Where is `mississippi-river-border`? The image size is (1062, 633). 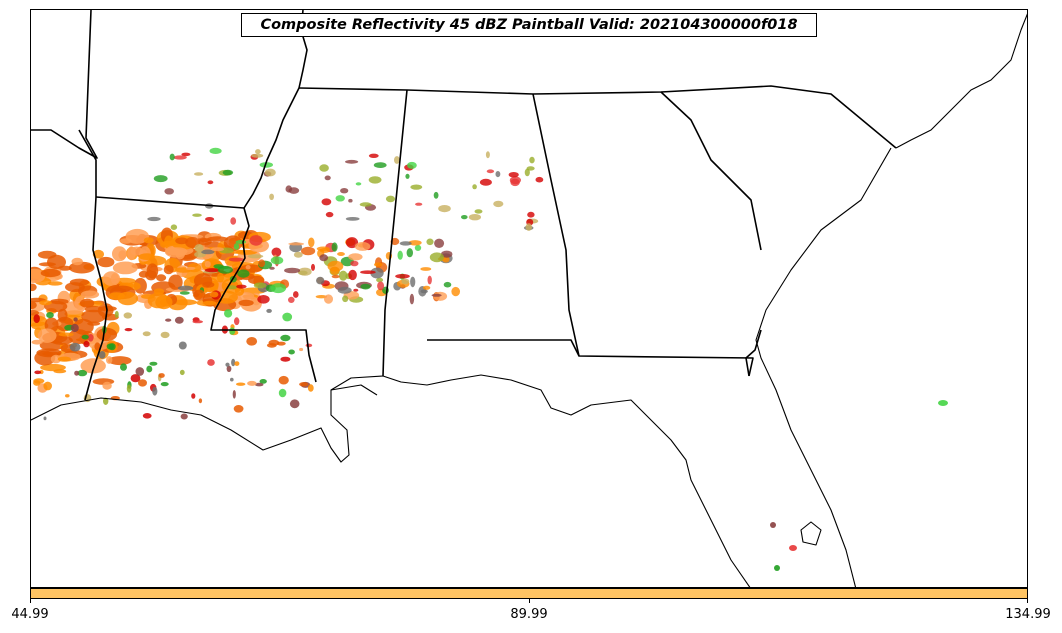
mississippi-river-border is located at coordinates (263, 295).